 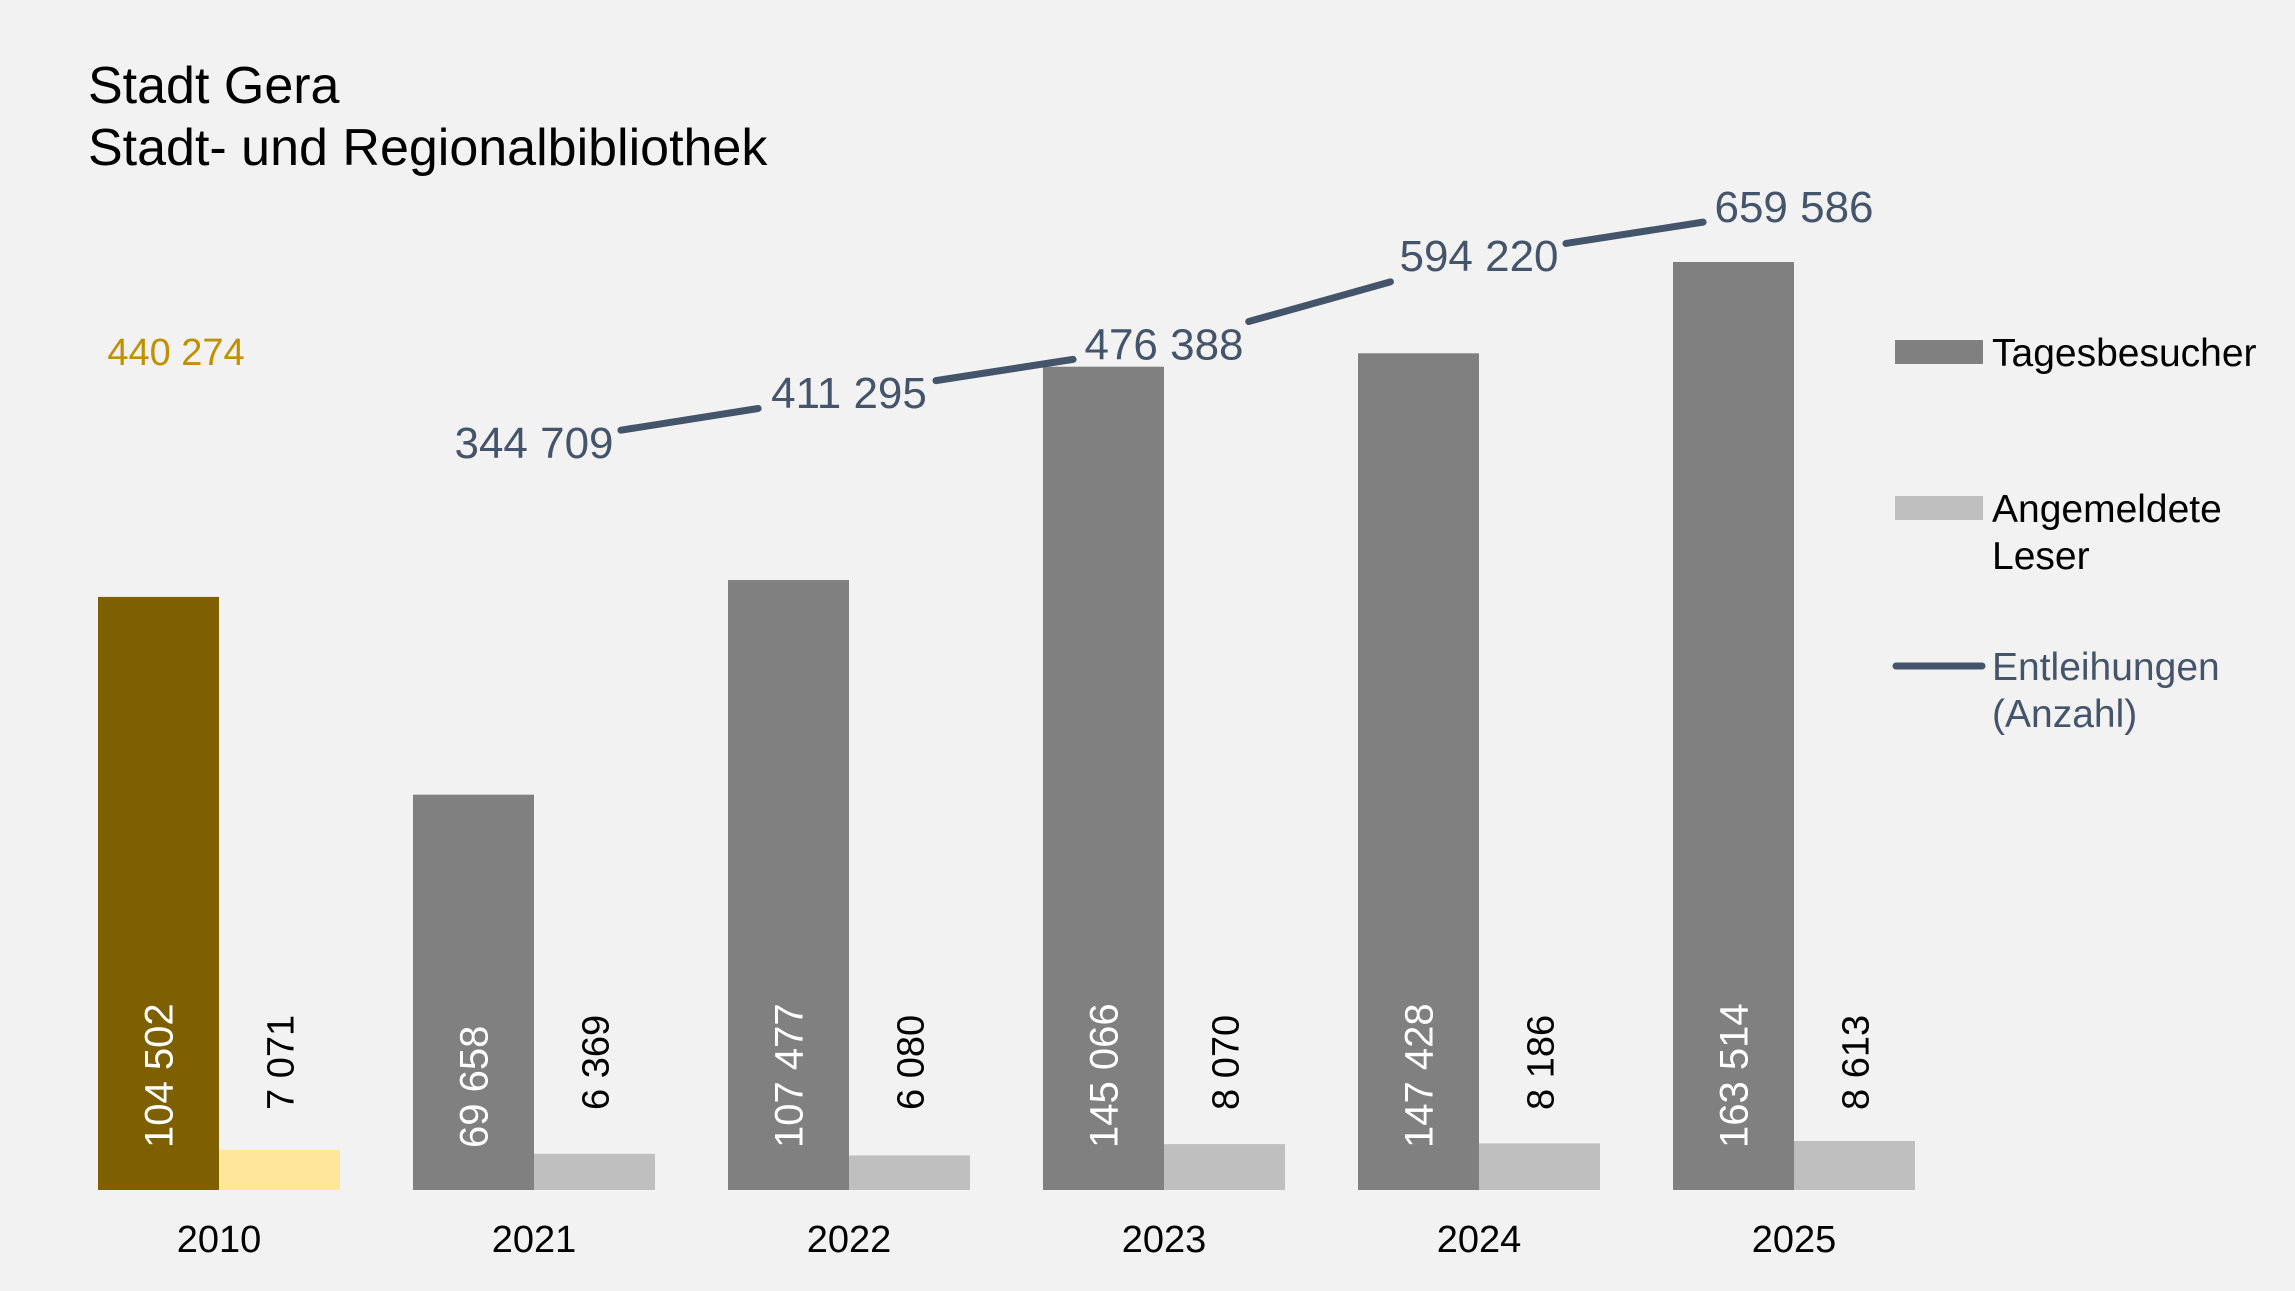 What do you see at coordinates (533, 443) in the screenshot?
I see `label-entleihungen-2021: 344 709` at bounding box center [533, 443].